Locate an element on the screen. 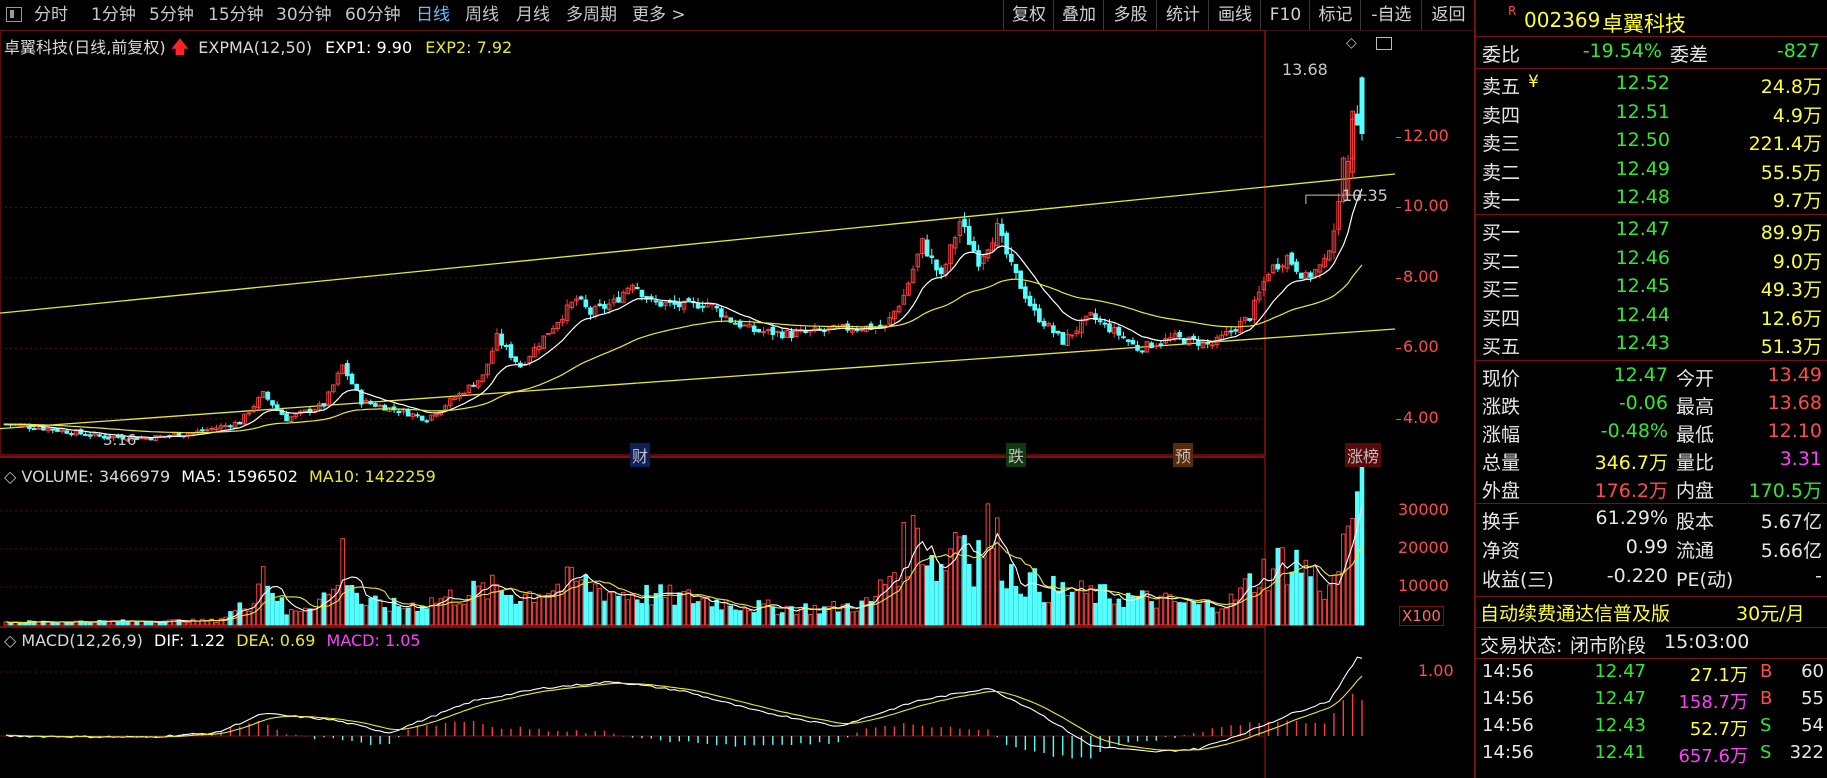 This screenshot has height=778, width=1827. toolbar-button-1: 叠加 is located at coordinates (1078, 15).